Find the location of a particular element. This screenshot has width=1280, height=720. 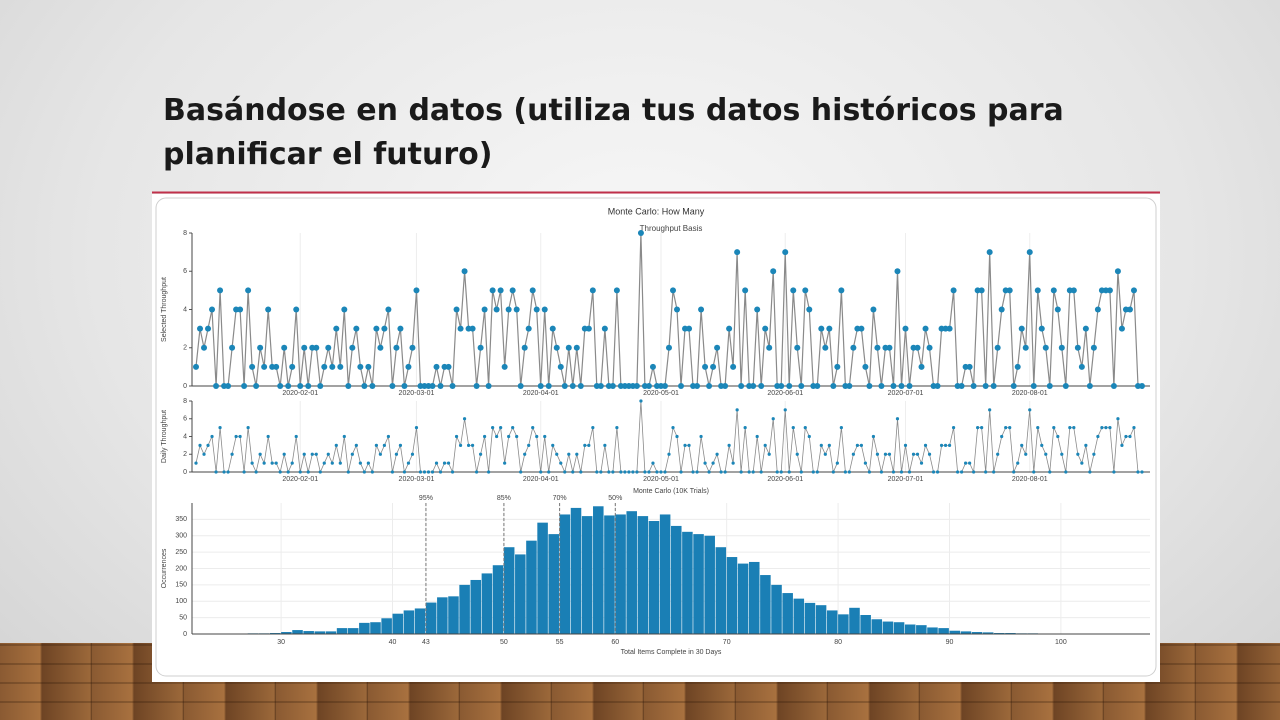

y-tick-label: 4 is located at coordinates (185, 309).